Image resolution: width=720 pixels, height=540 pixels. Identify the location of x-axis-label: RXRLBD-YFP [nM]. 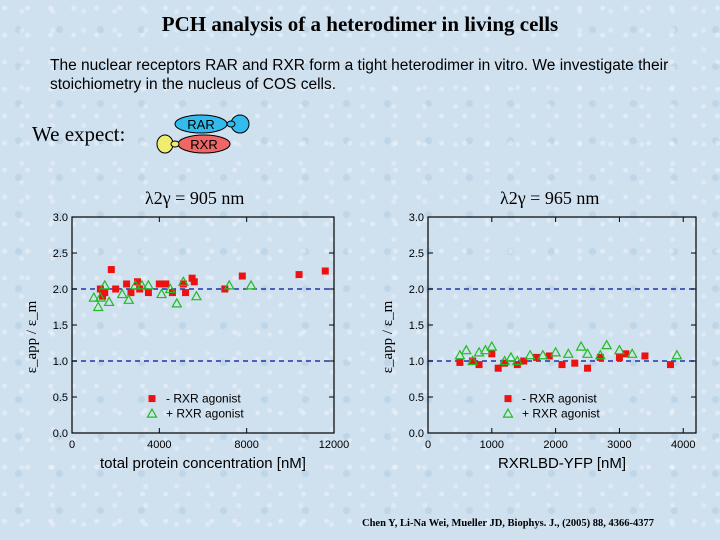
(562, 463).